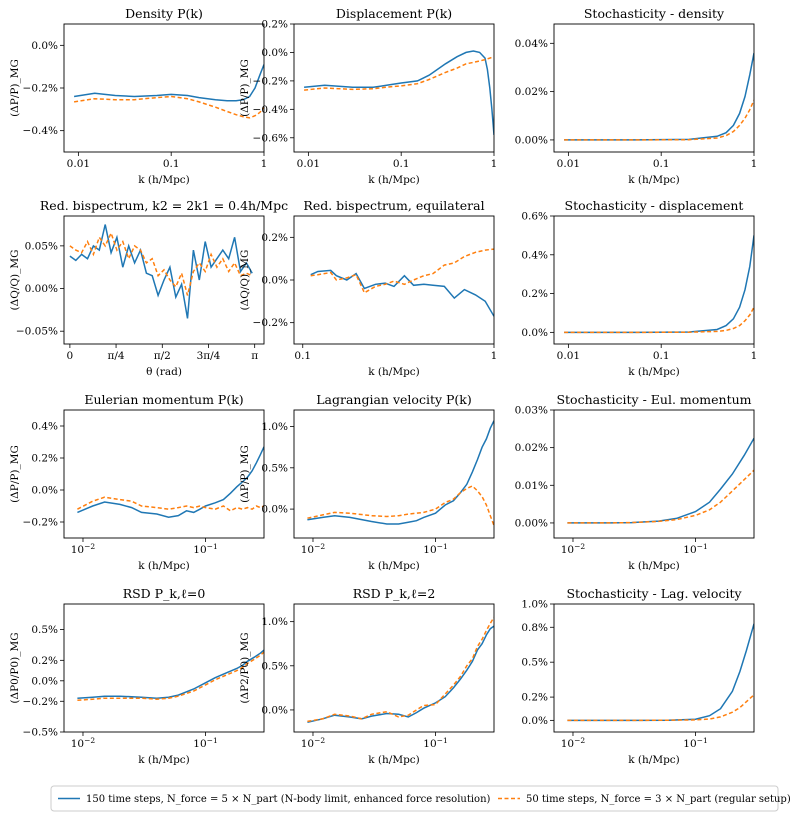 Image resolution: width=793 pixels, height=816 pixels. What do you see at coordinates (414, 798) in the screenshot?
I see `legend-frame` at bounding box center [414, 798].